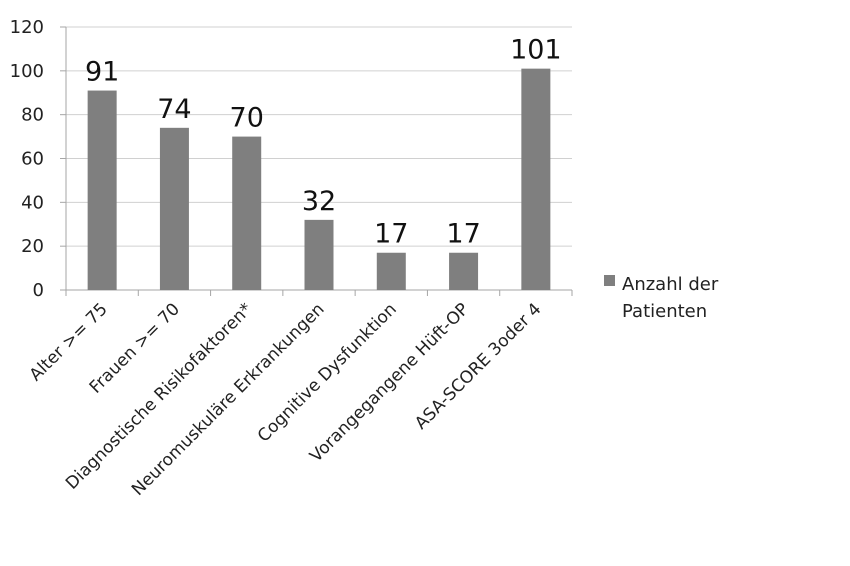 The height and width of the screenshot is (566, 850). I want to click on y-tick-labels: 0 20 40 60 80 100 120, so click(27, 159).